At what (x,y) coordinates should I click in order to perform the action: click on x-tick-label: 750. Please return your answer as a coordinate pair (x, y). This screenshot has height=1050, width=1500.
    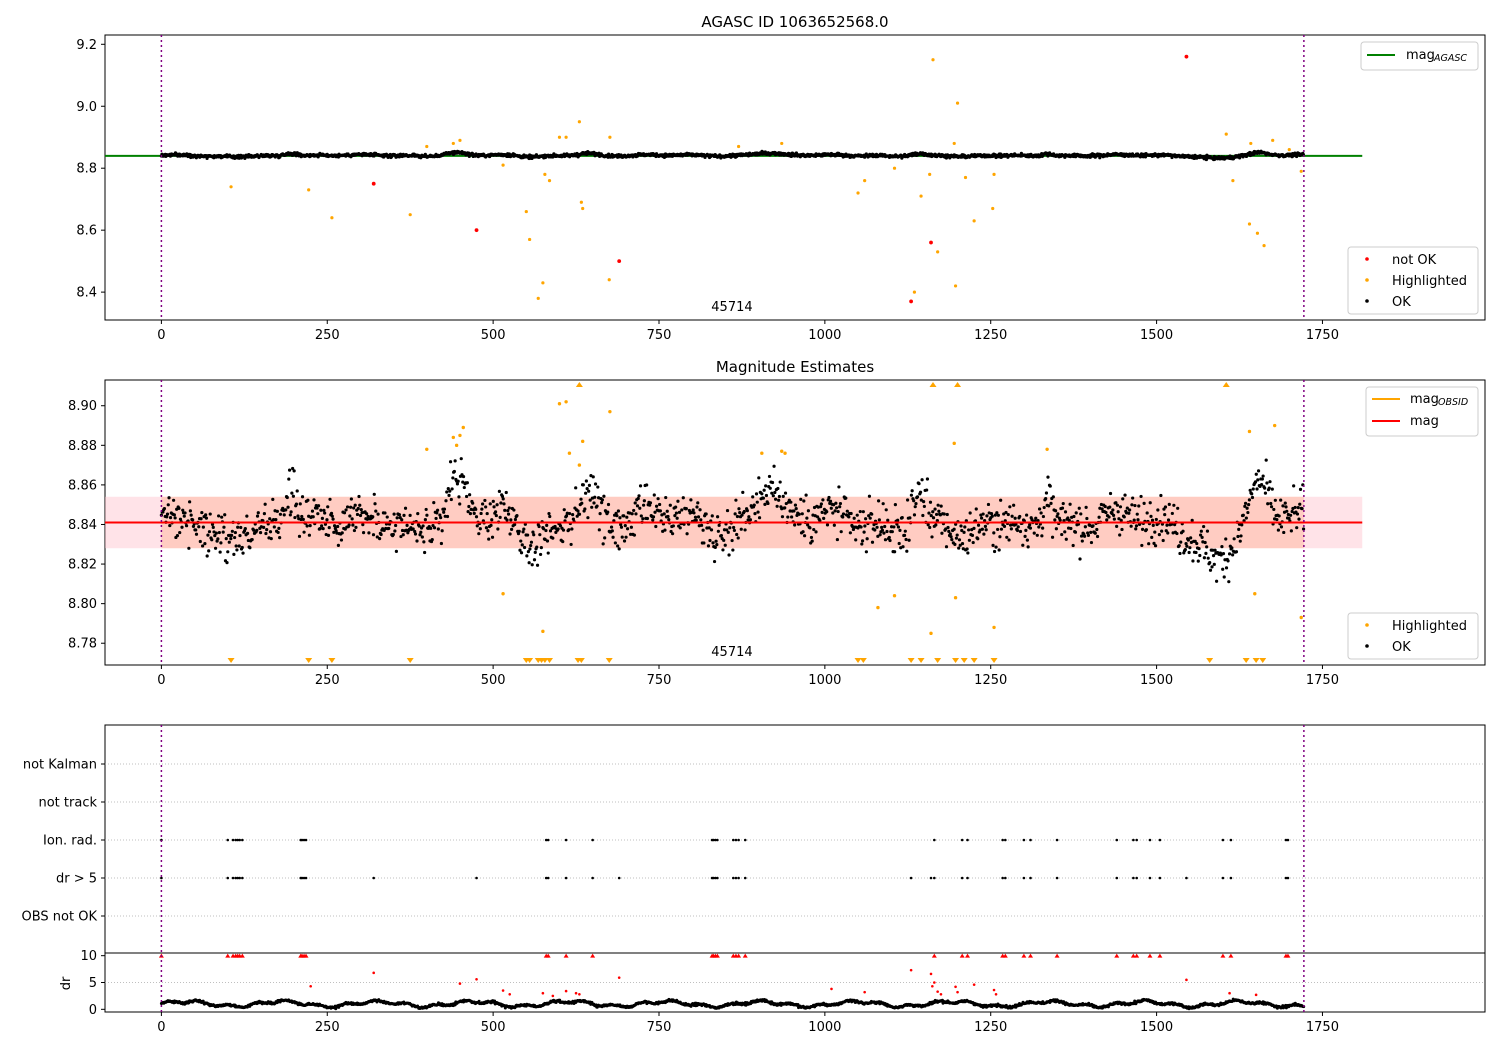
    Looking at the image, I should click on (659, 335).